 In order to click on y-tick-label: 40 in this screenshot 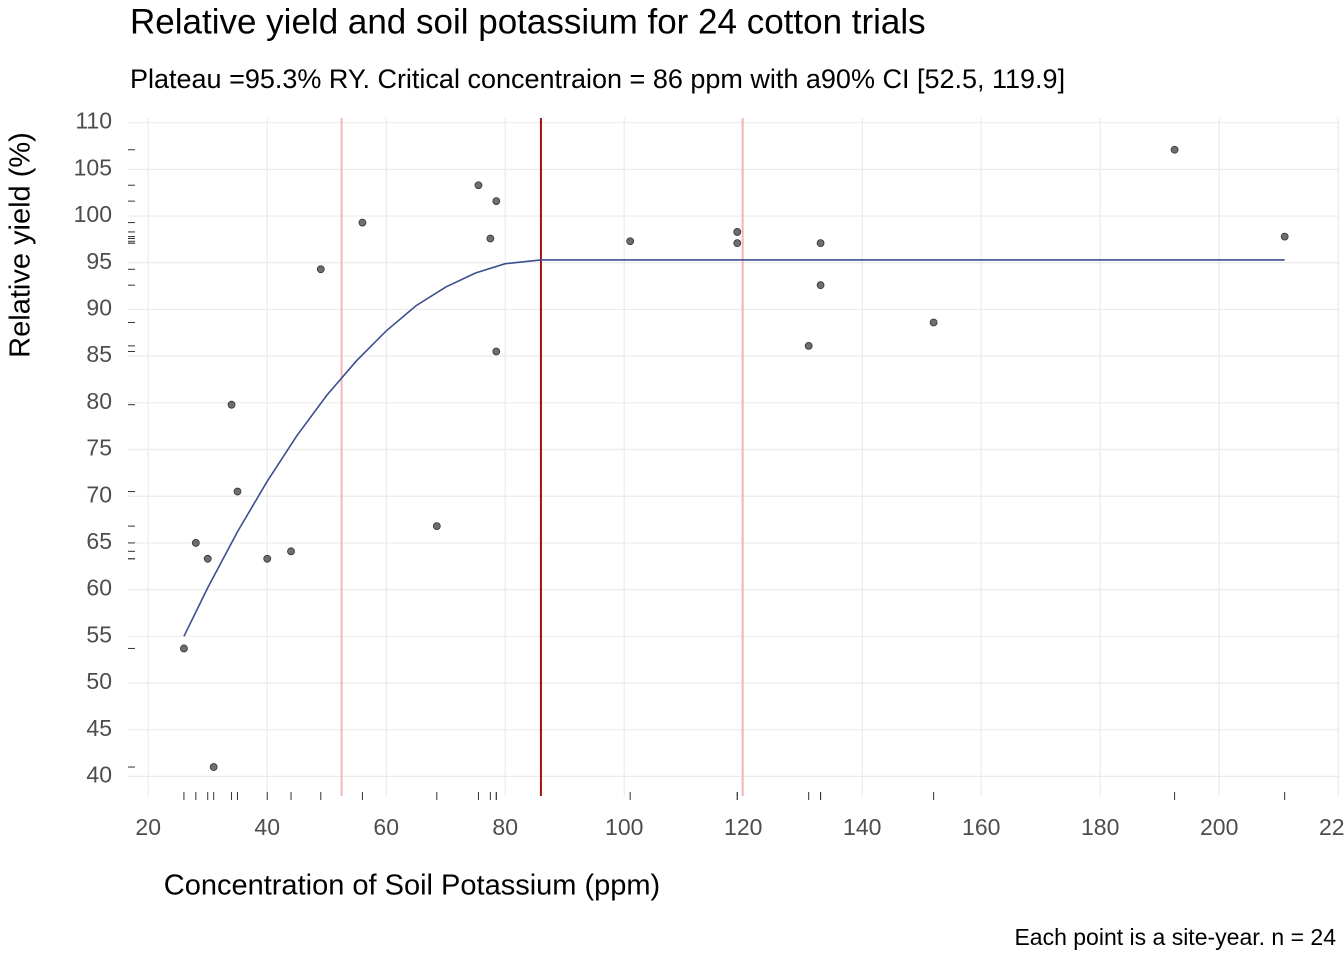, I will do `click(99, 774)`.